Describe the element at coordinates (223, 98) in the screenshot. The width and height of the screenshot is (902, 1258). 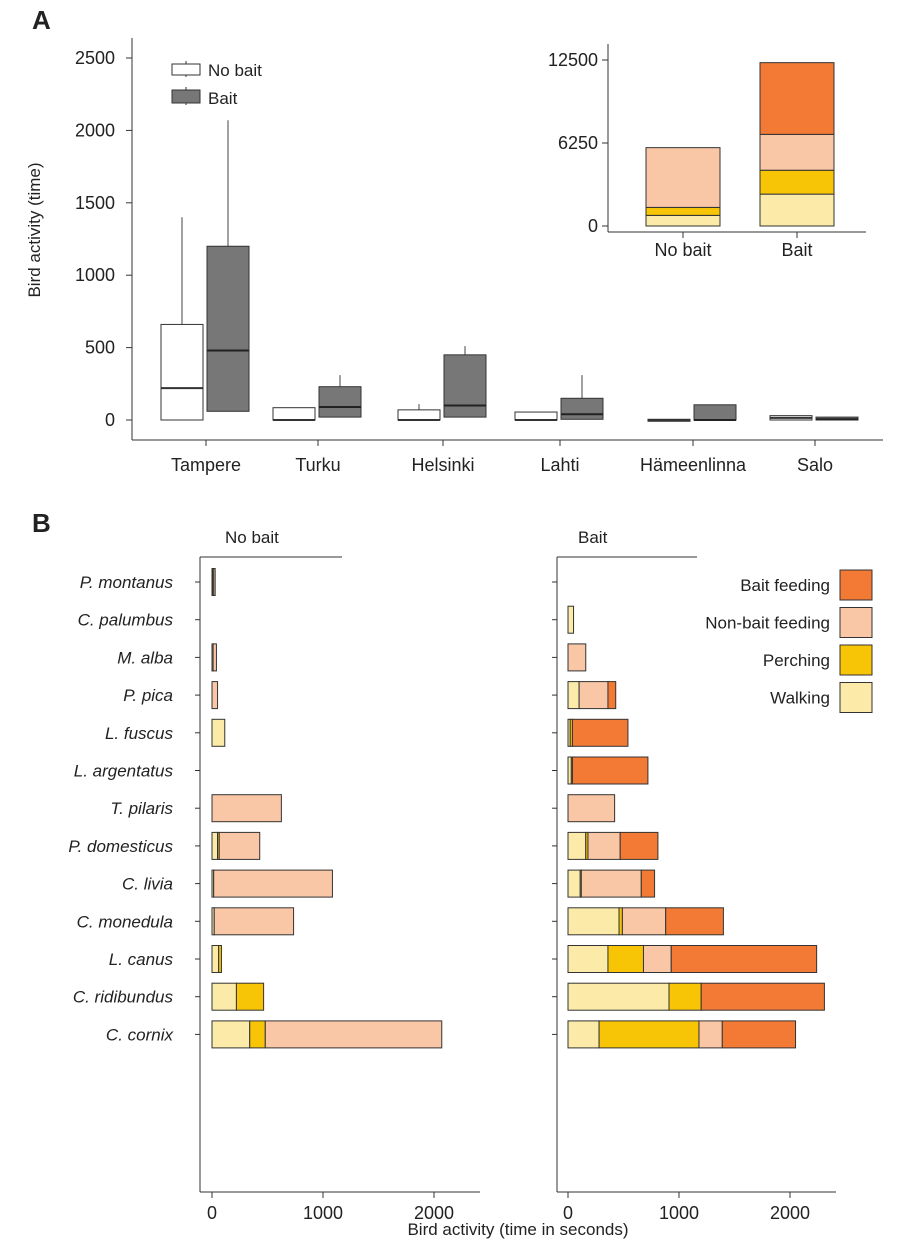
I see `legend-bait-label: Bait` at that location.